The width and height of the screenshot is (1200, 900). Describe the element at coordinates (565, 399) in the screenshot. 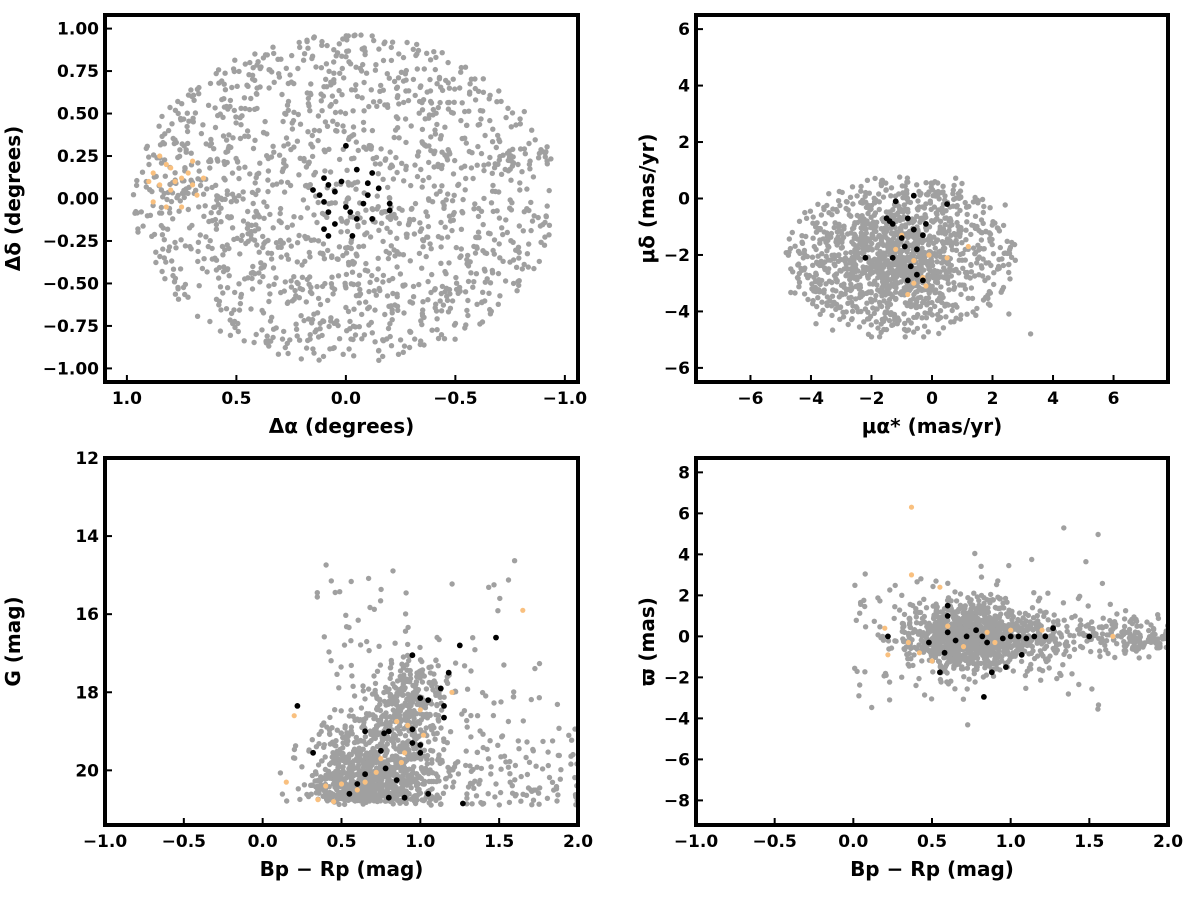

I see `x-tick-label: −1.0` at that location.